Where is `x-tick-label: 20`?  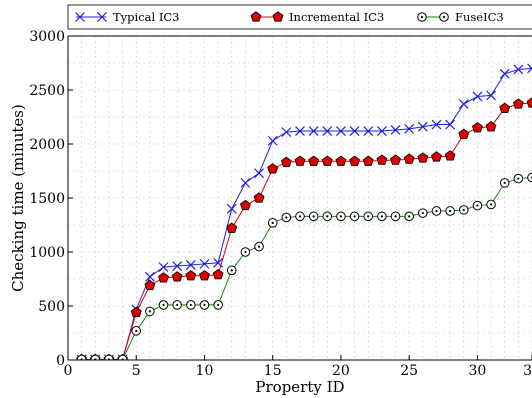
x-tick-label: 20 is located at coordinates (341, 371).